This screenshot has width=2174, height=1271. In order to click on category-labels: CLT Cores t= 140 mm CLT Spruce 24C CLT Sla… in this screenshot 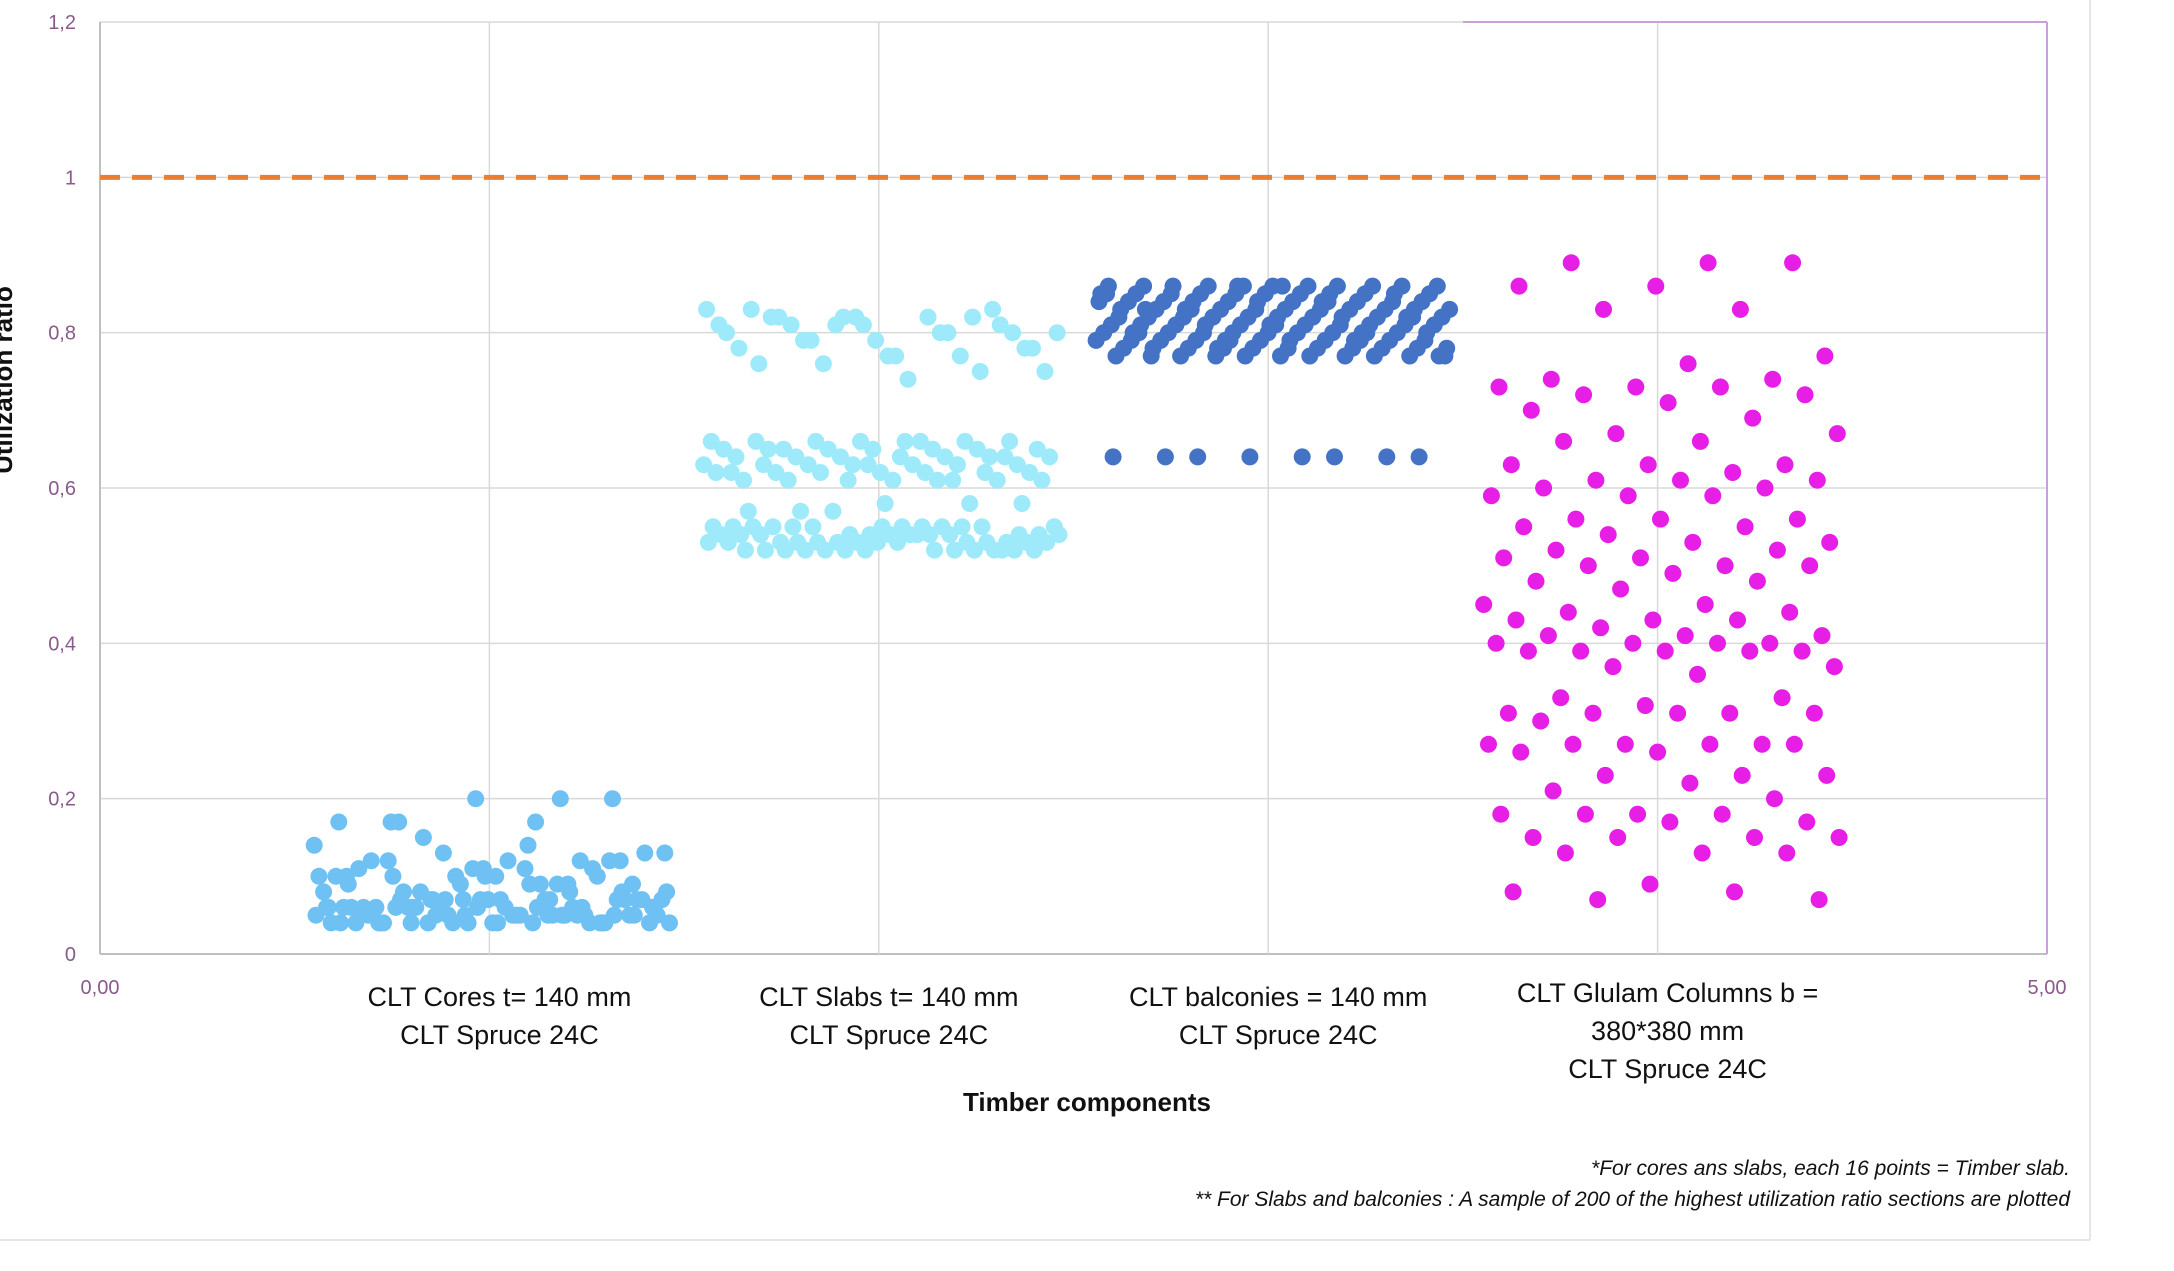, I will do `click(1092, 1031)`.